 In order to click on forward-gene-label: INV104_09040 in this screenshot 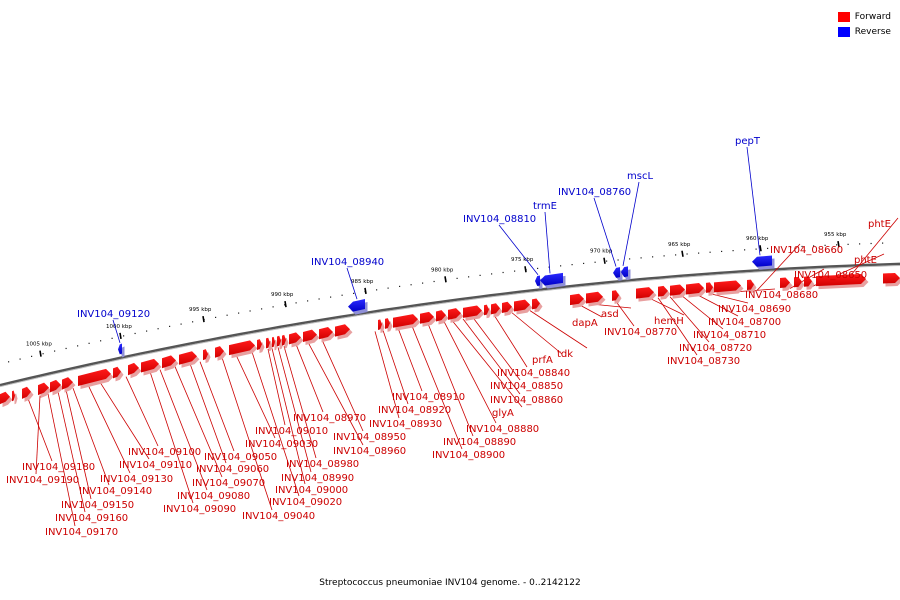, I will do `click(278, 516)`.